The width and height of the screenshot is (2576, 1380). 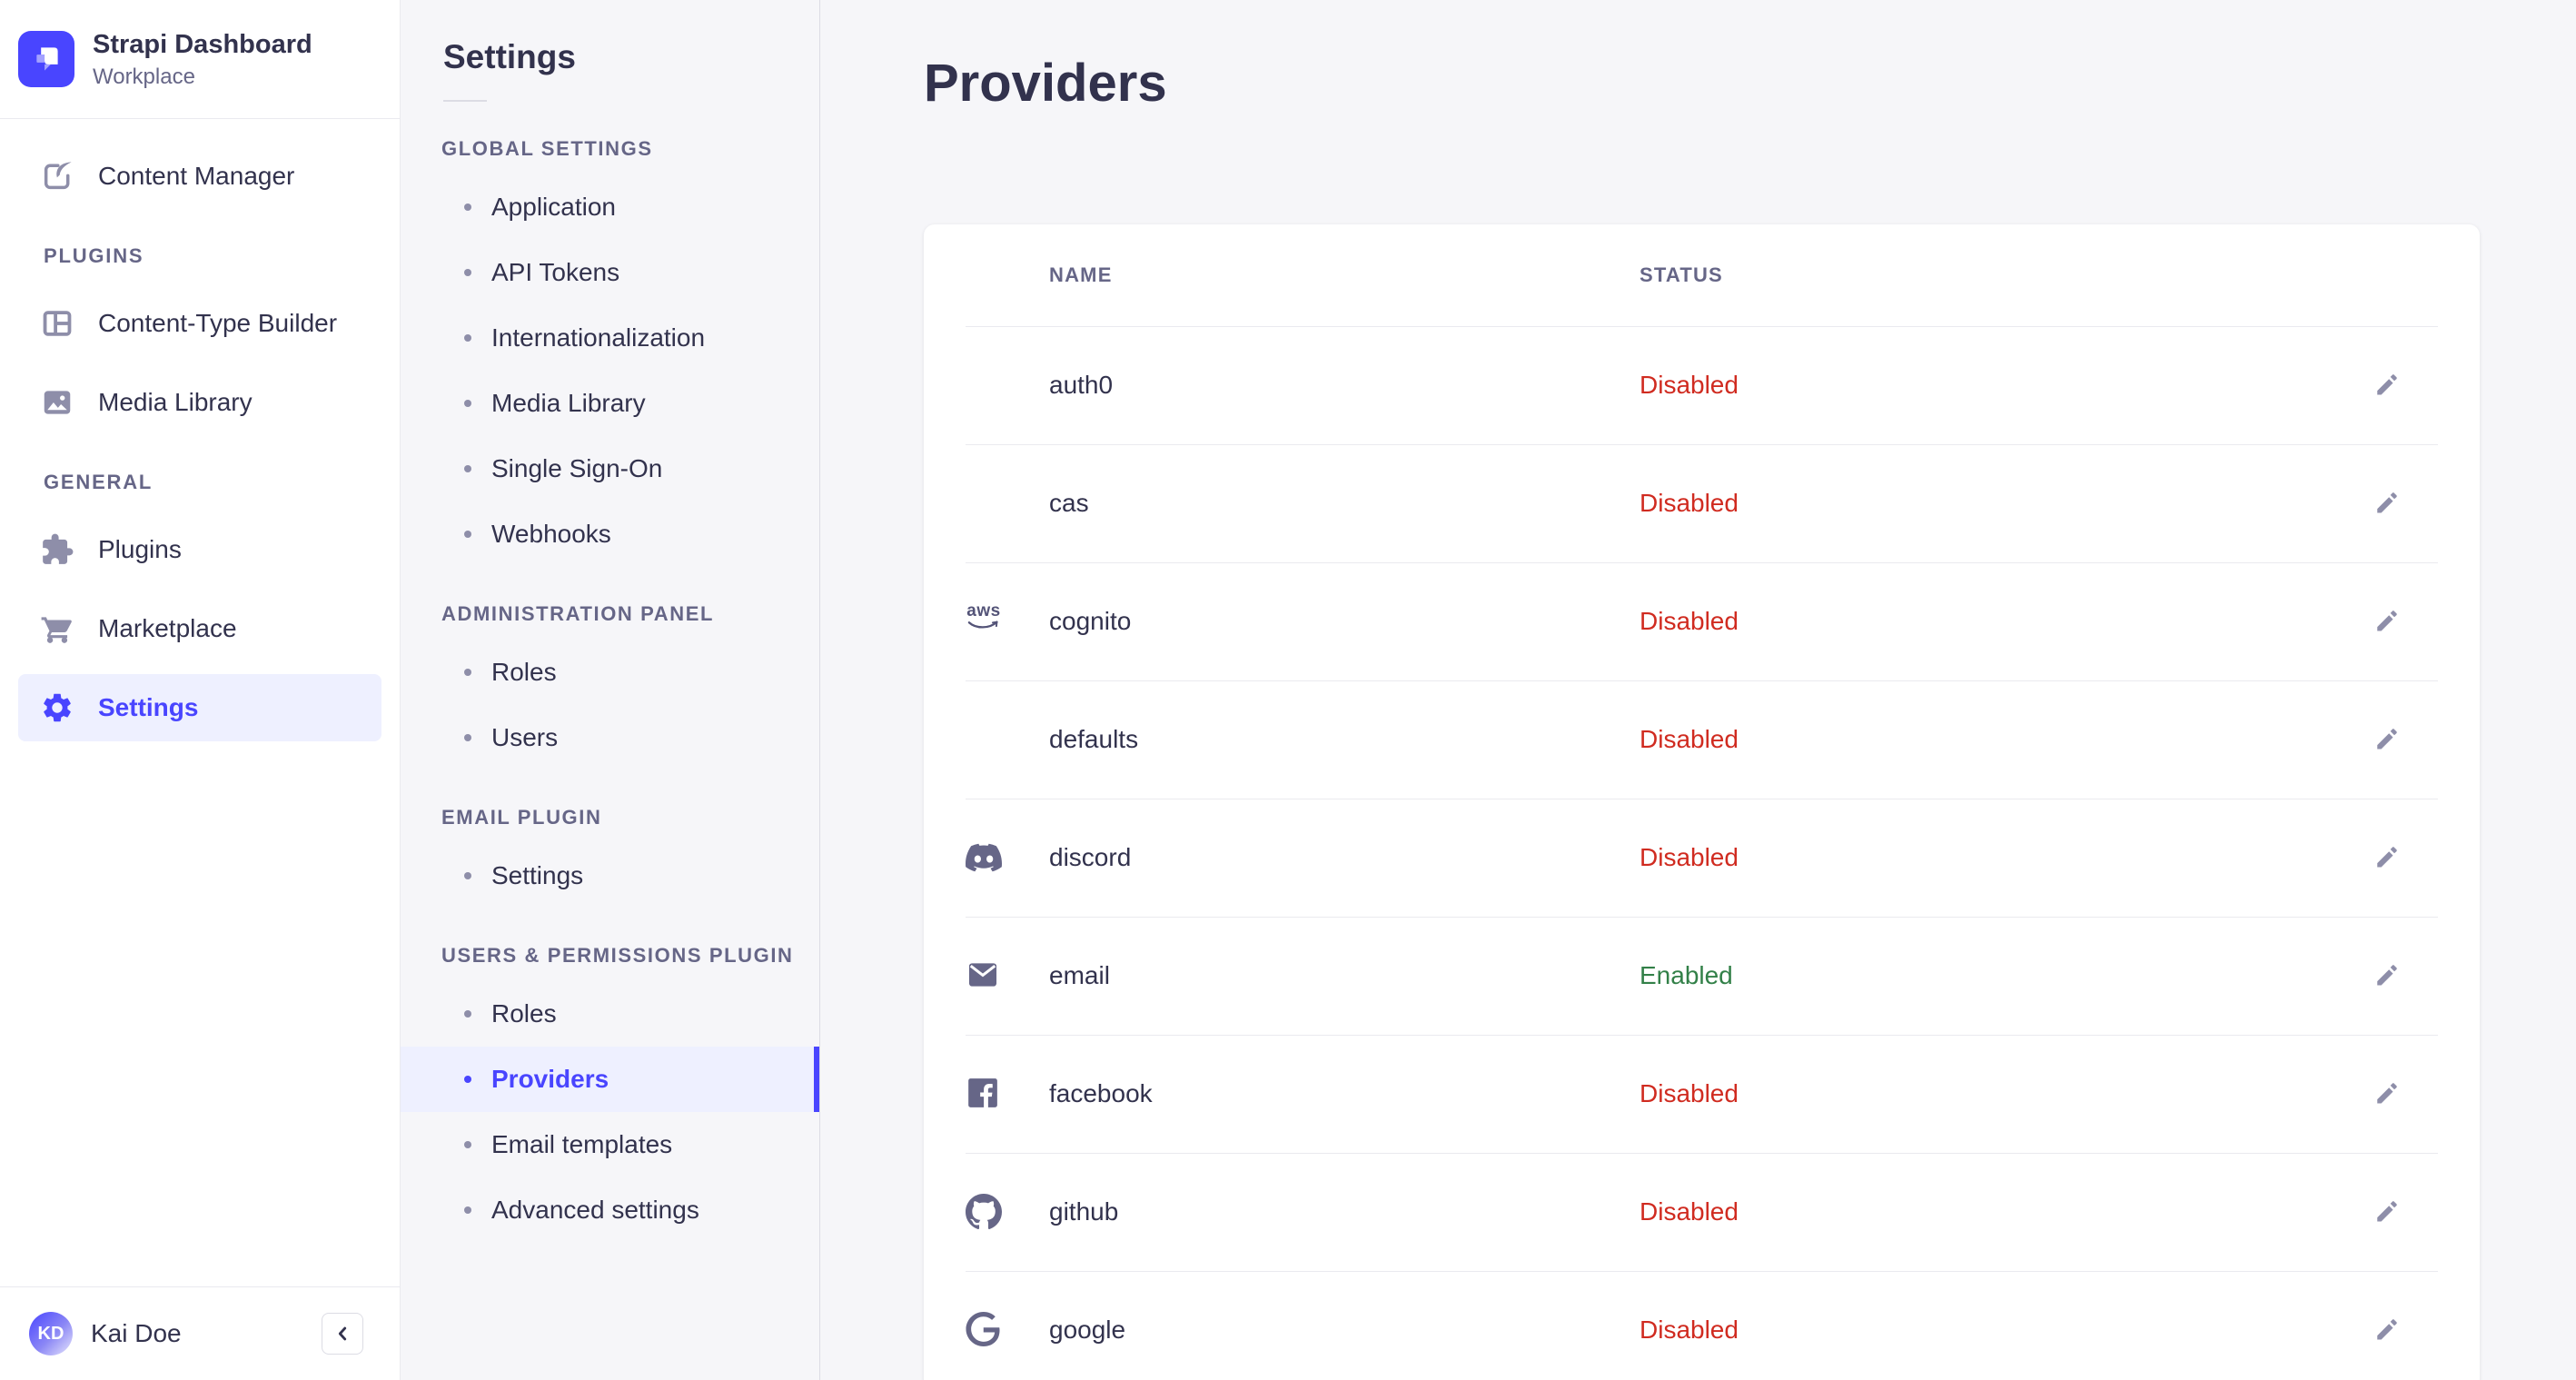 What do you see at coordinates (610, 272) in the screenshot?
I see `subnav-item-api-tokens: API Tokens` at bounding box center [610, 272].